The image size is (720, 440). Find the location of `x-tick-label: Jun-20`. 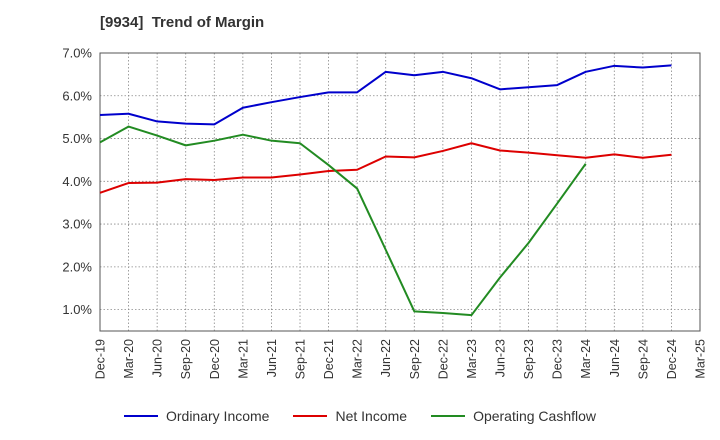

x-tick-label: Jun-20 is located at coordinates (158, 358).